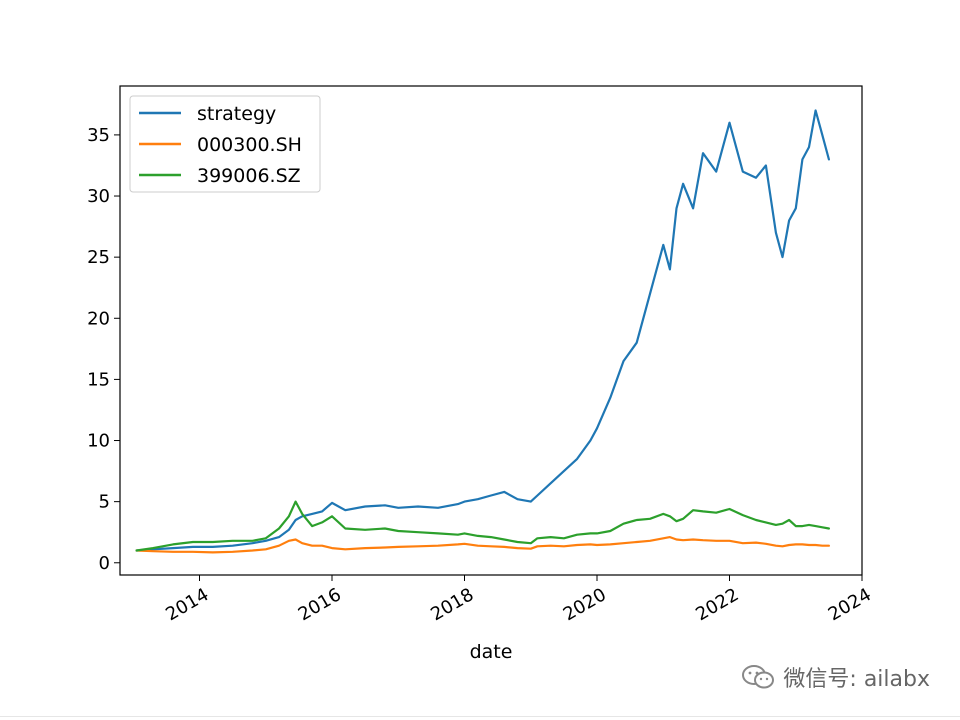 The image size is (960, 720). What do you see at coordinates (249, 145) in the screenshot?
I see `legend-label: 000300.SH` at bounding box center [249, 145].